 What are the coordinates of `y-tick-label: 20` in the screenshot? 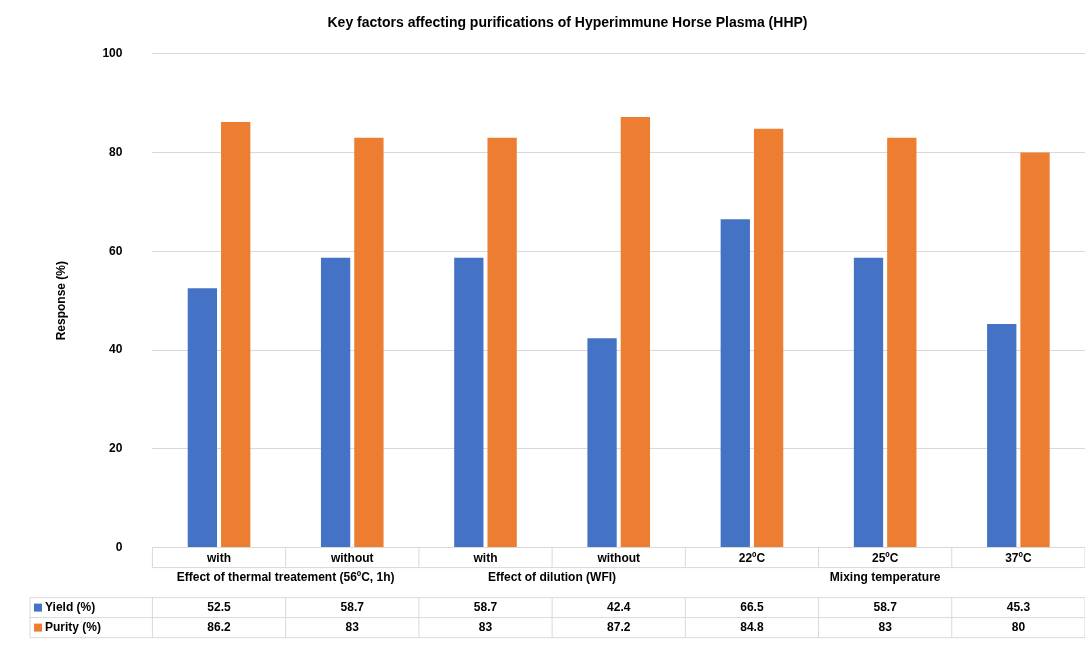 It's located at (116, 448).